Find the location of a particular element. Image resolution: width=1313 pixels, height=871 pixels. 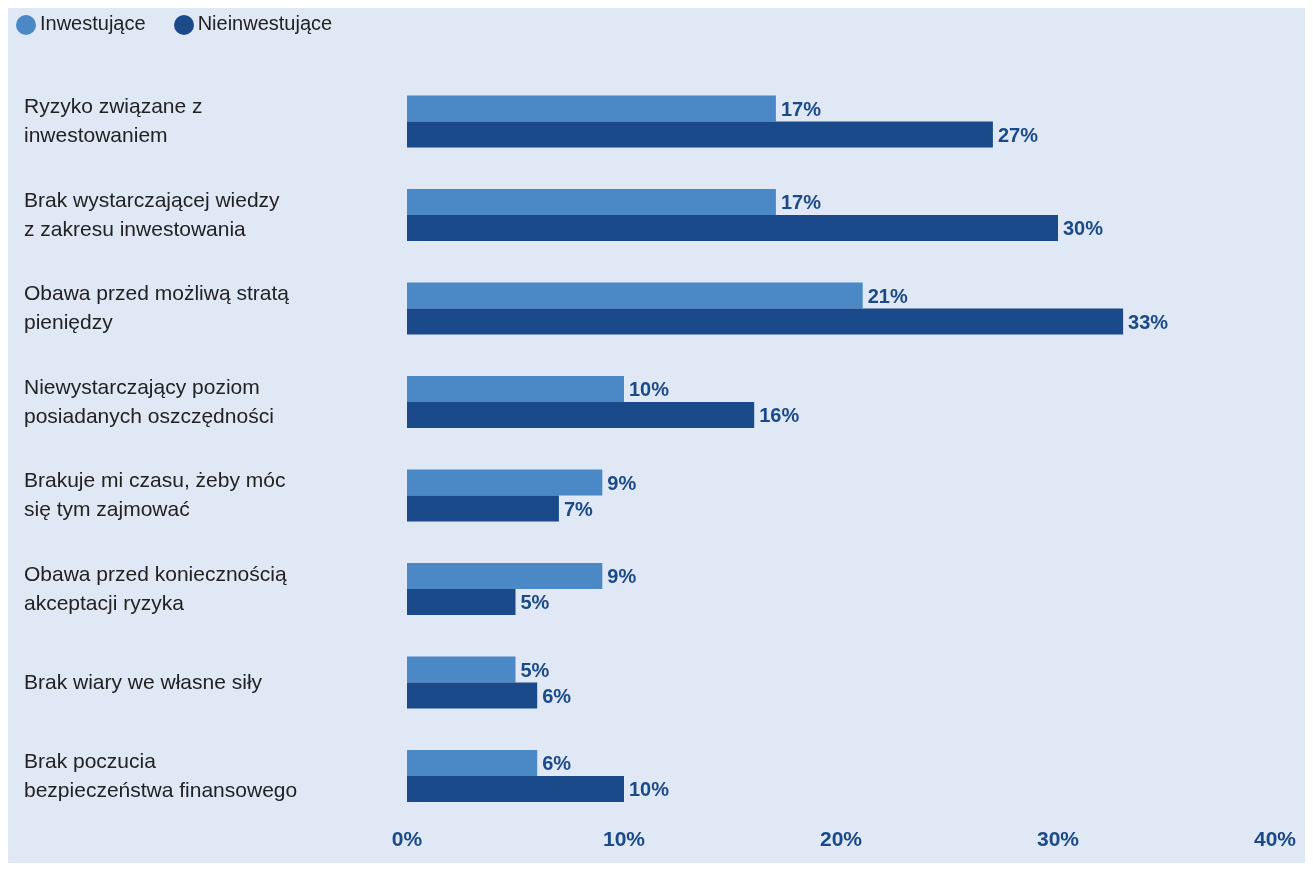

x-tick-label: 30% is located at coordinates (1058, 838).